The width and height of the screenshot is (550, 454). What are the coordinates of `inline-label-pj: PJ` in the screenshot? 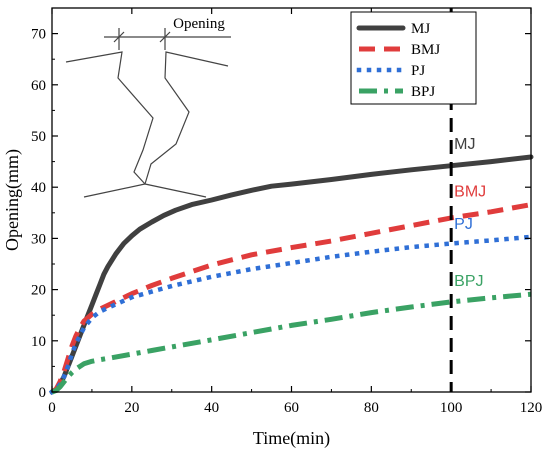 It's located at (463, 224).